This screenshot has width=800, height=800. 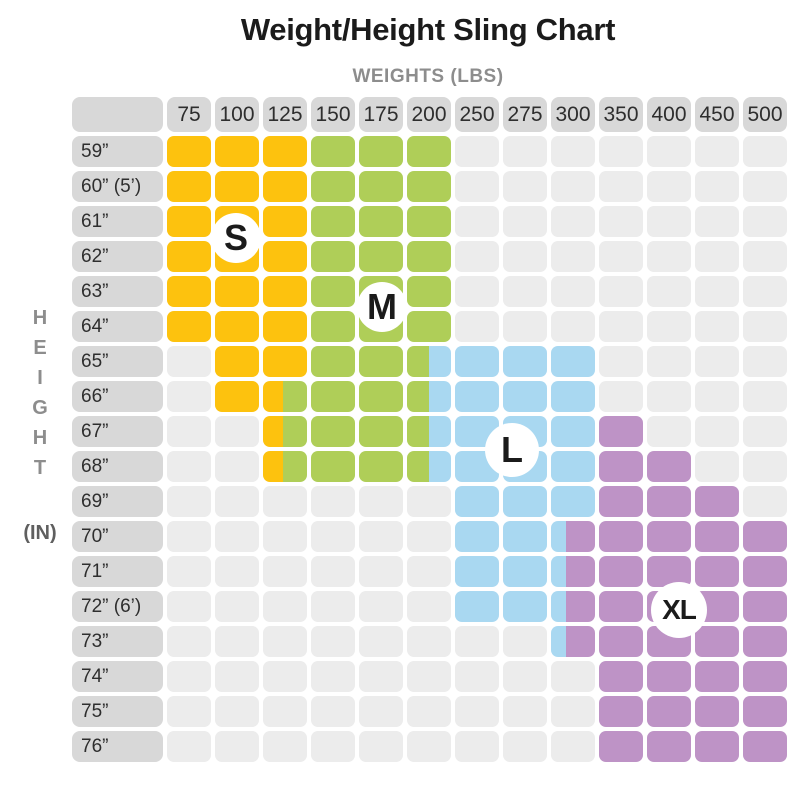 I want to click on weights-header-row: 75 100 125 150 175 200 250 275 300 350 400 450 500, so click(x=429, y=114).